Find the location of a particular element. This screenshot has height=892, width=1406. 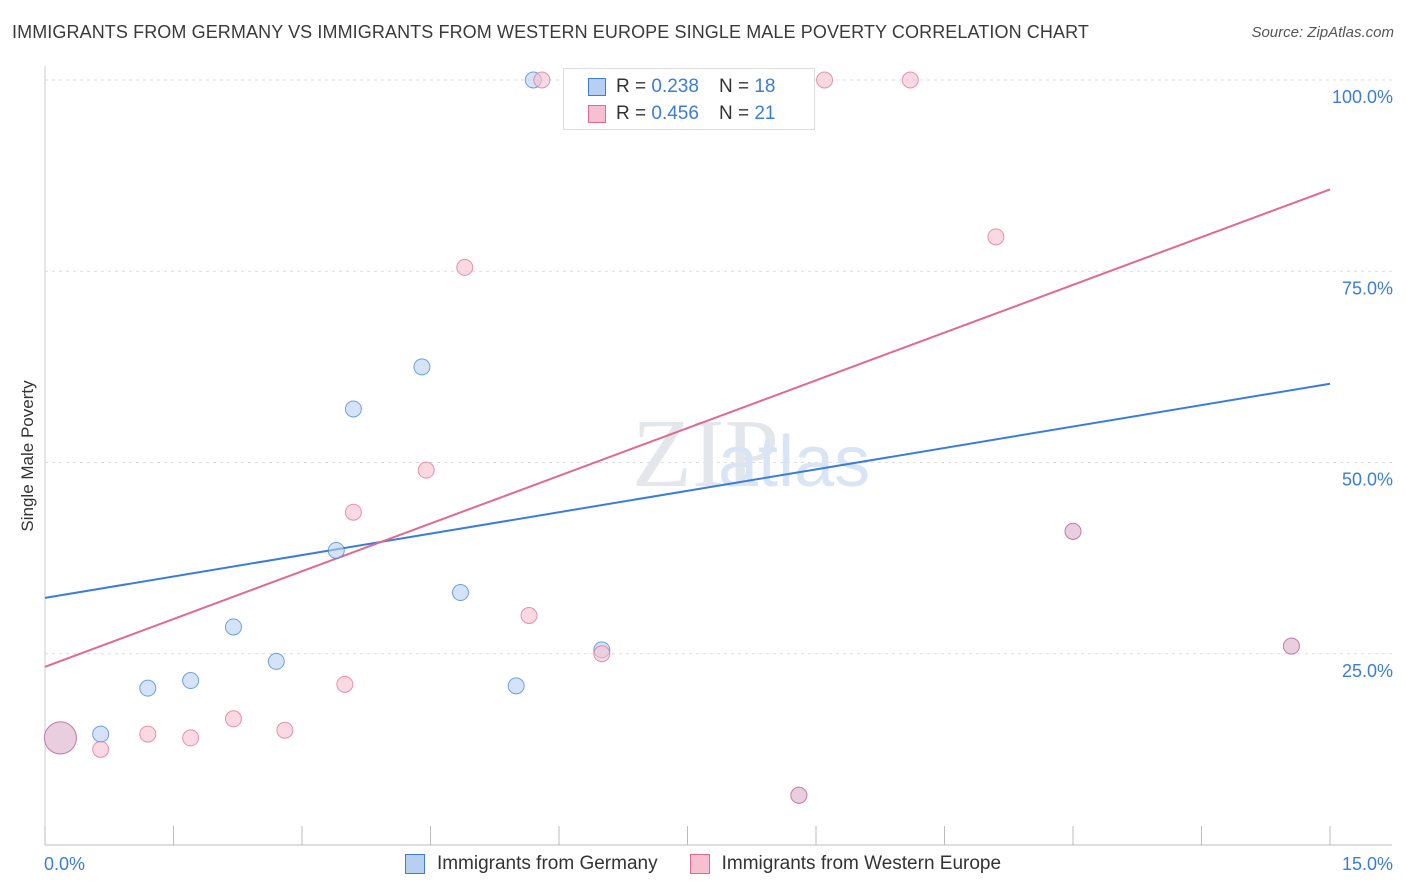

y-tick-label: 25.0% is located at coordinates (1367, 671).